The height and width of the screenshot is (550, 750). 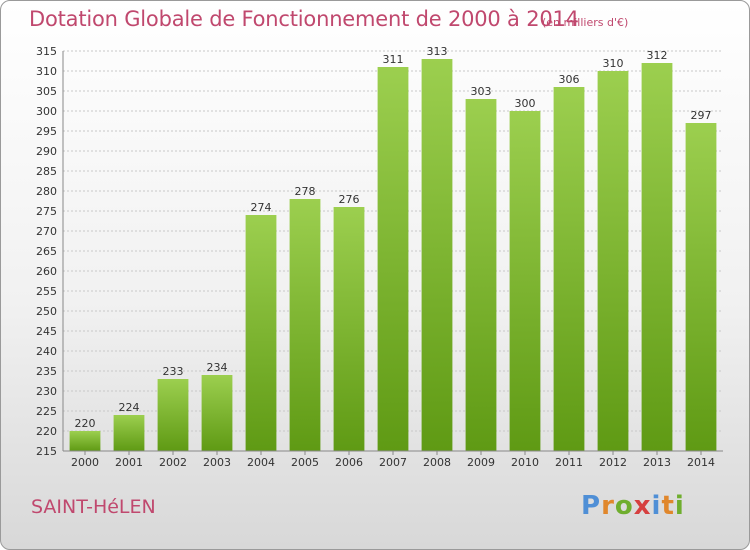 What do you see at coordinates (525, 462) in the screenshot?
I see `x-tick-label: 2010` at bounding box center [525, 462].